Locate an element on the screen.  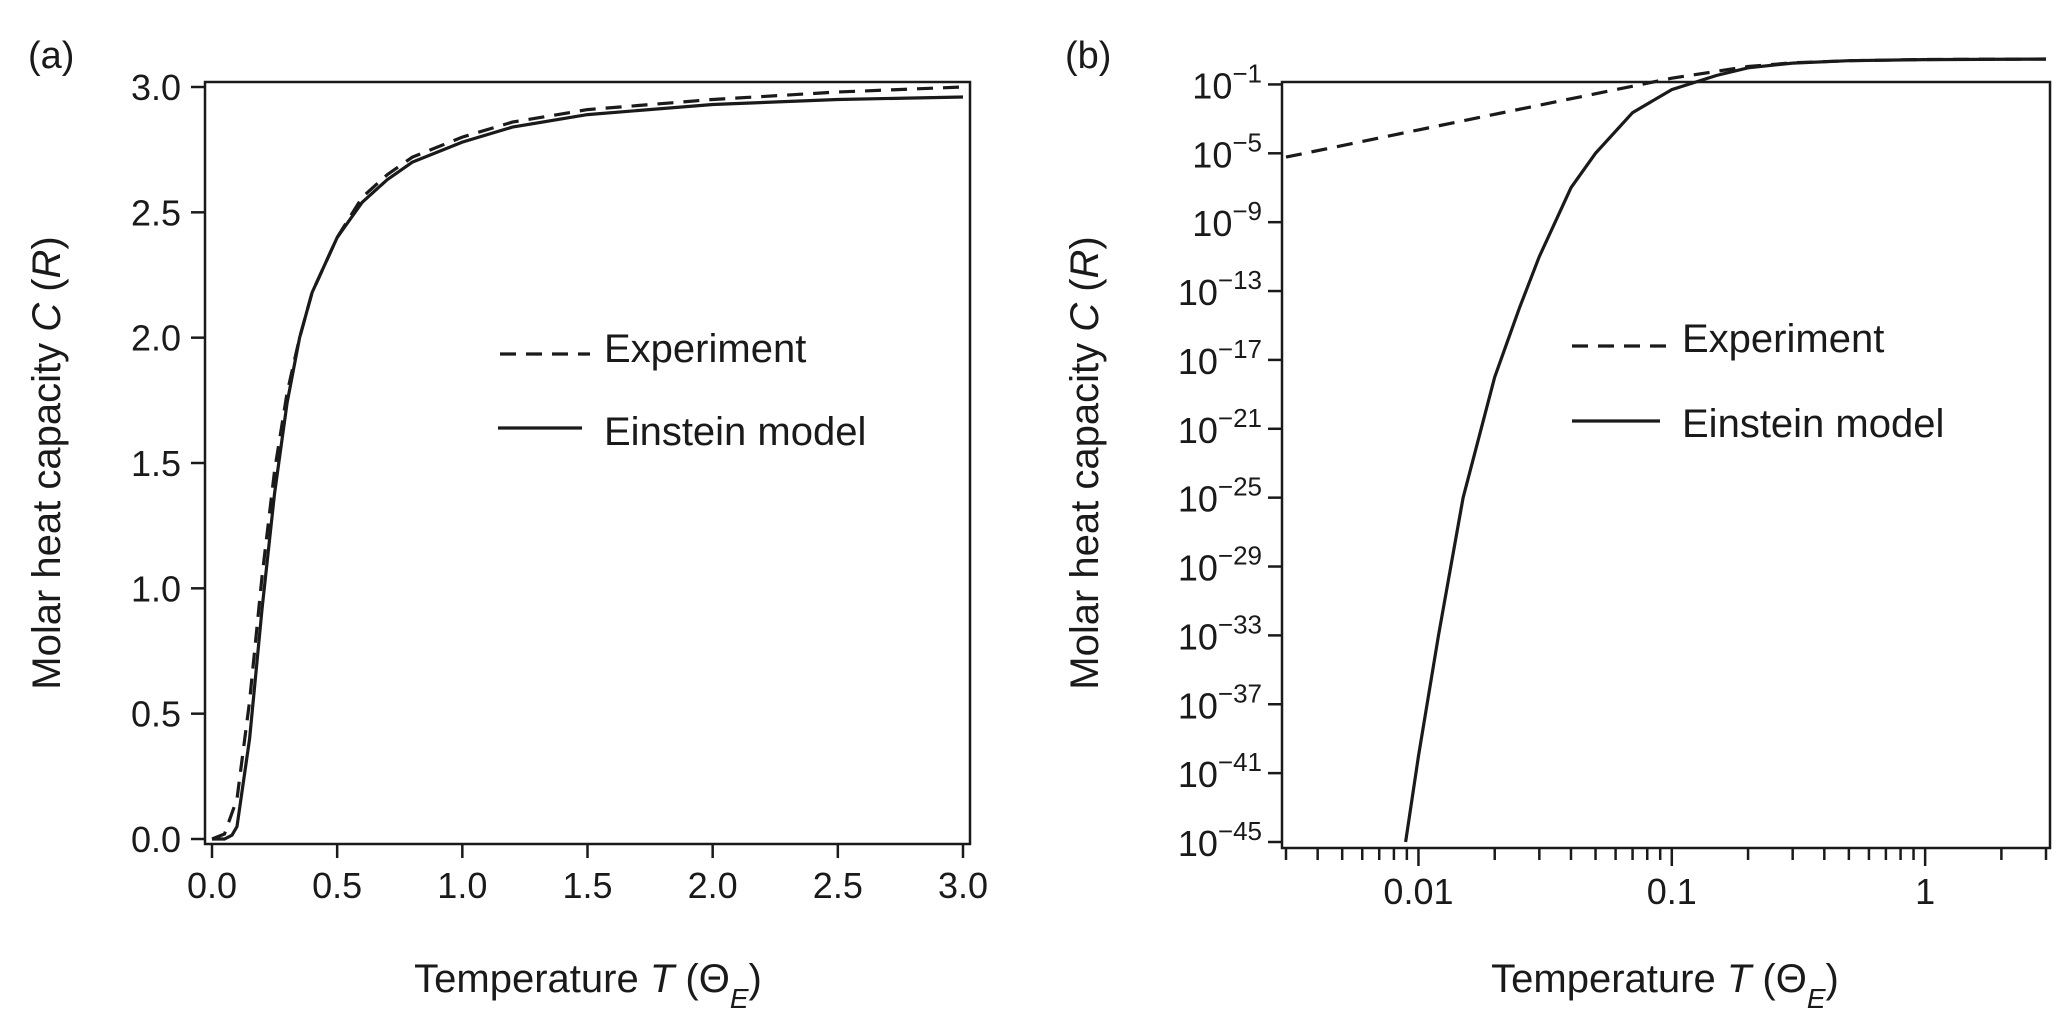
panel-b-y-tick-label: 10⁻¹⁷ is located at coordinates (1220, 358).